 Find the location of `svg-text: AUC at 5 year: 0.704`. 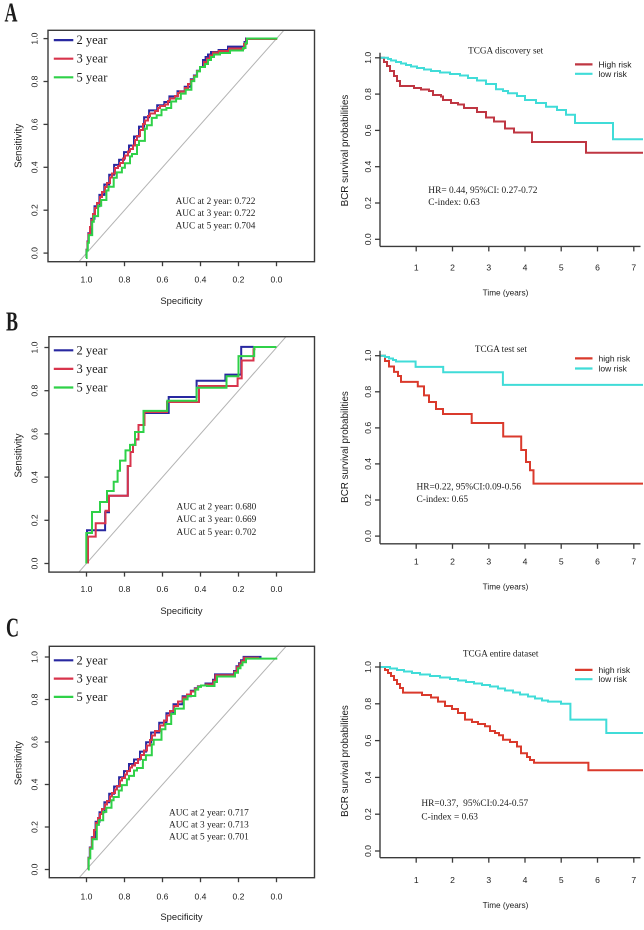

svg-text: AUC at 5 year: 0.704 is located at coordinates (216, 226).